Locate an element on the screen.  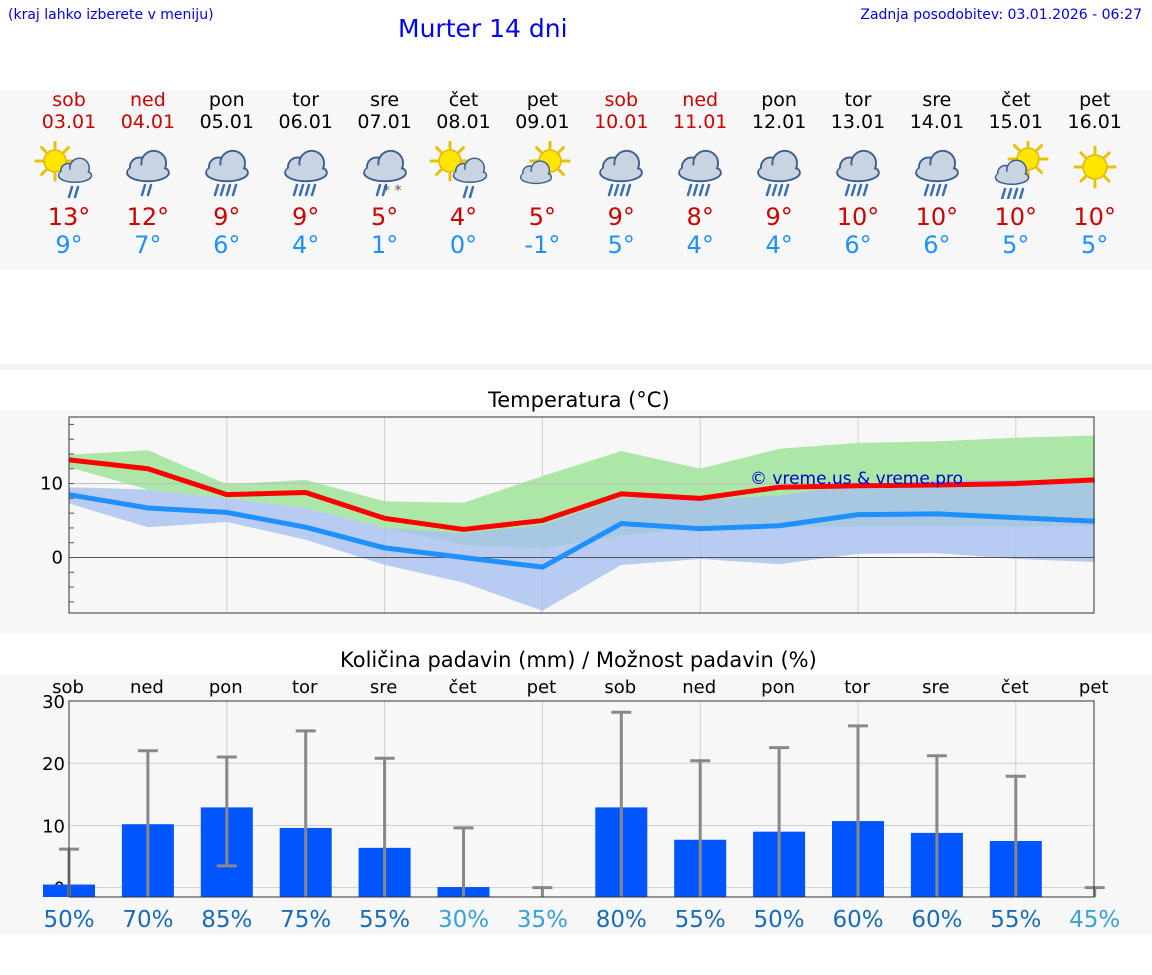
day-name: tor is located at coordinates (306, 100).